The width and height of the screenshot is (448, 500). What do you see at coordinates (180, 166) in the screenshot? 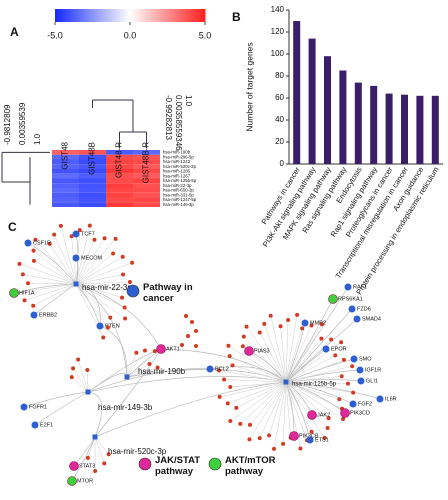
I see `row-label: hsa-miR-520c-3p` at bounding box center [180, 166].